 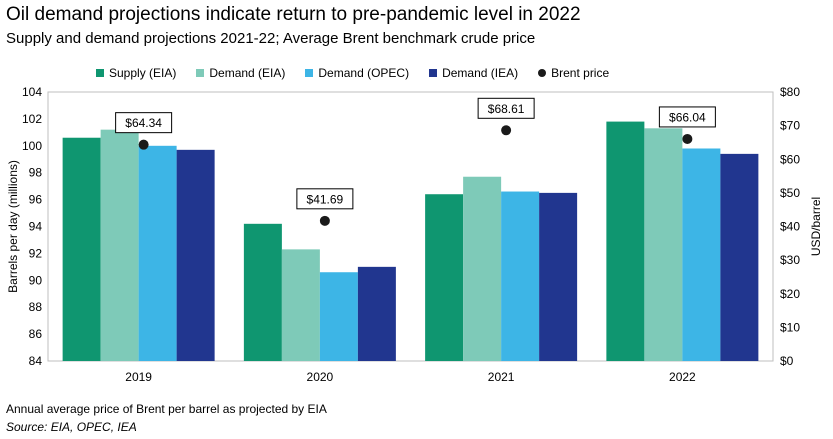 I want to click on y-tick-label: 104, so click(x=32, y=92).